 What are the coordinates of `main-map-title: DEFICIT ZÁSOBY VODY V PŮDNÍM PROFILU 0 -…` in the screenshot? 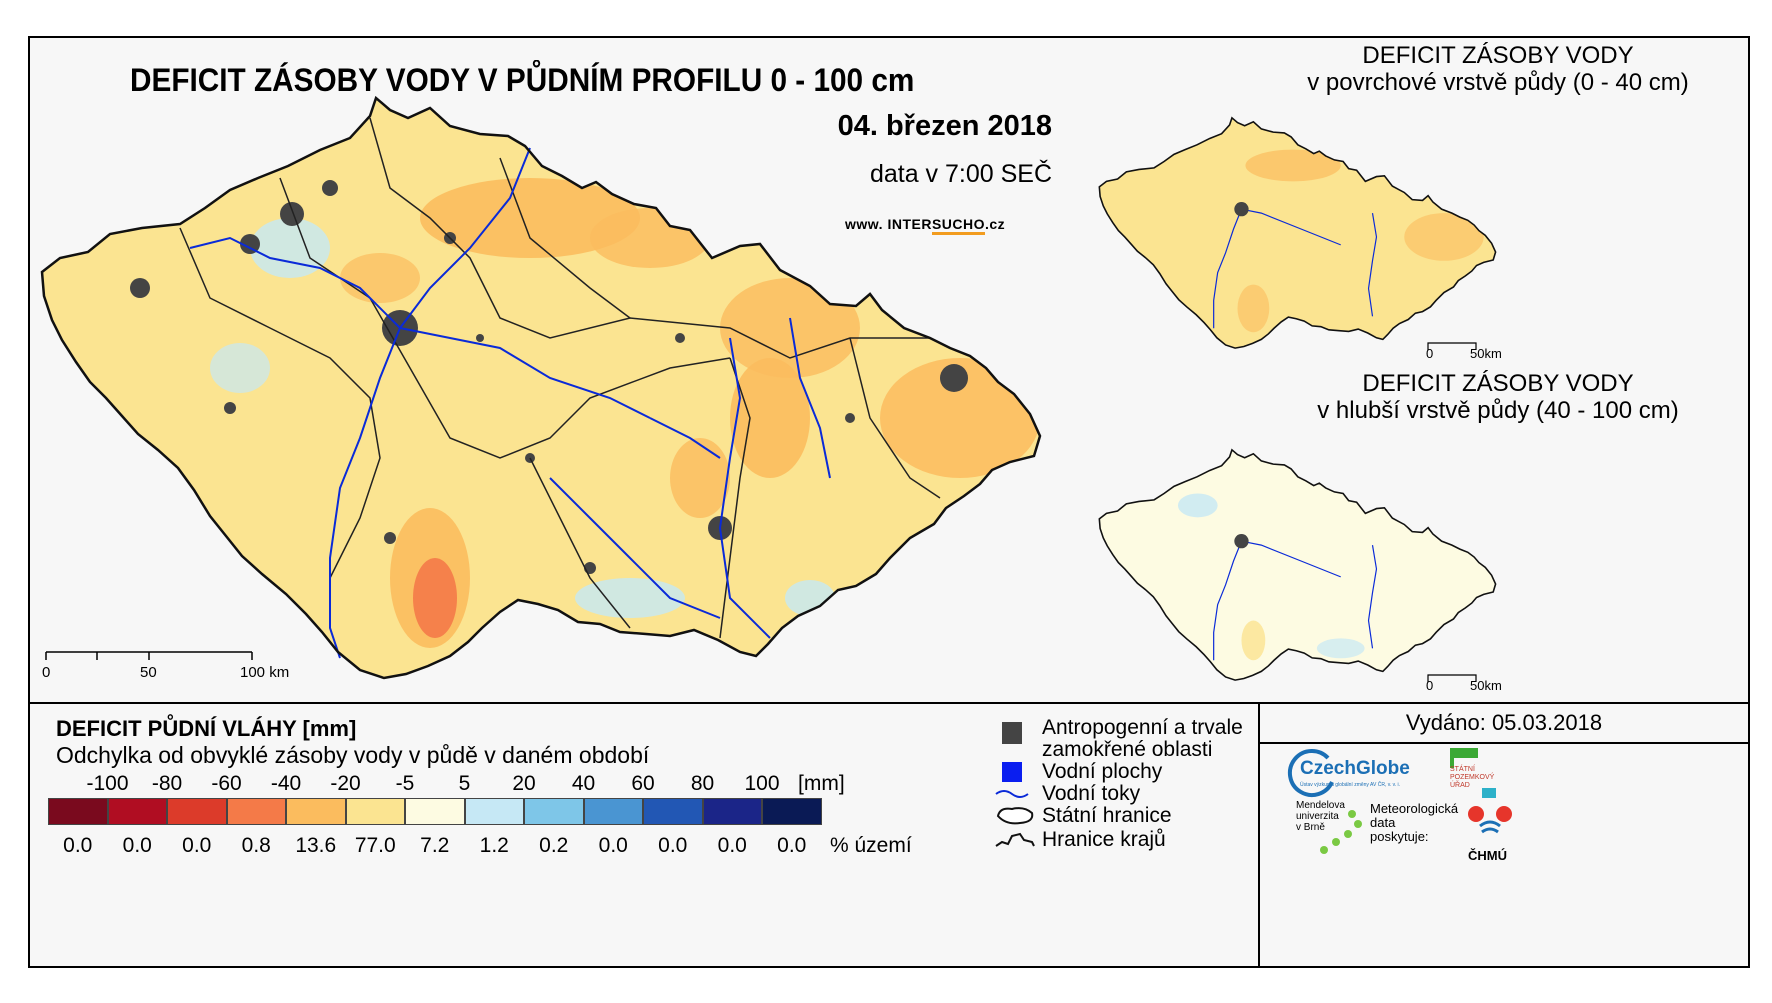 It's located at (522, 80).